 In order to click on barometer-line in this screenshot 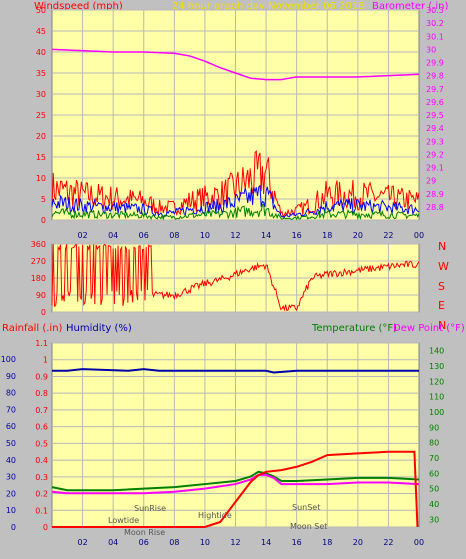, I will do `click(235, 64)`.